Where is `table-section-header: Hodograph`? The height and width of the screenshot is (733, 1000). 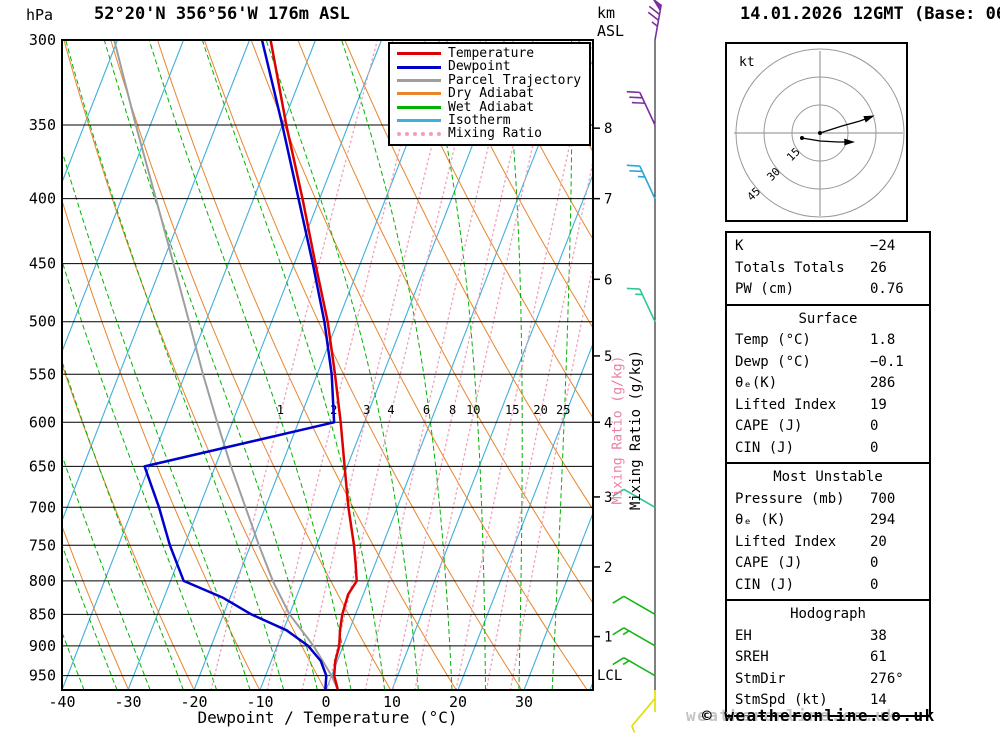
table-section-header: Hodograph is located at coordinates (828, 614).